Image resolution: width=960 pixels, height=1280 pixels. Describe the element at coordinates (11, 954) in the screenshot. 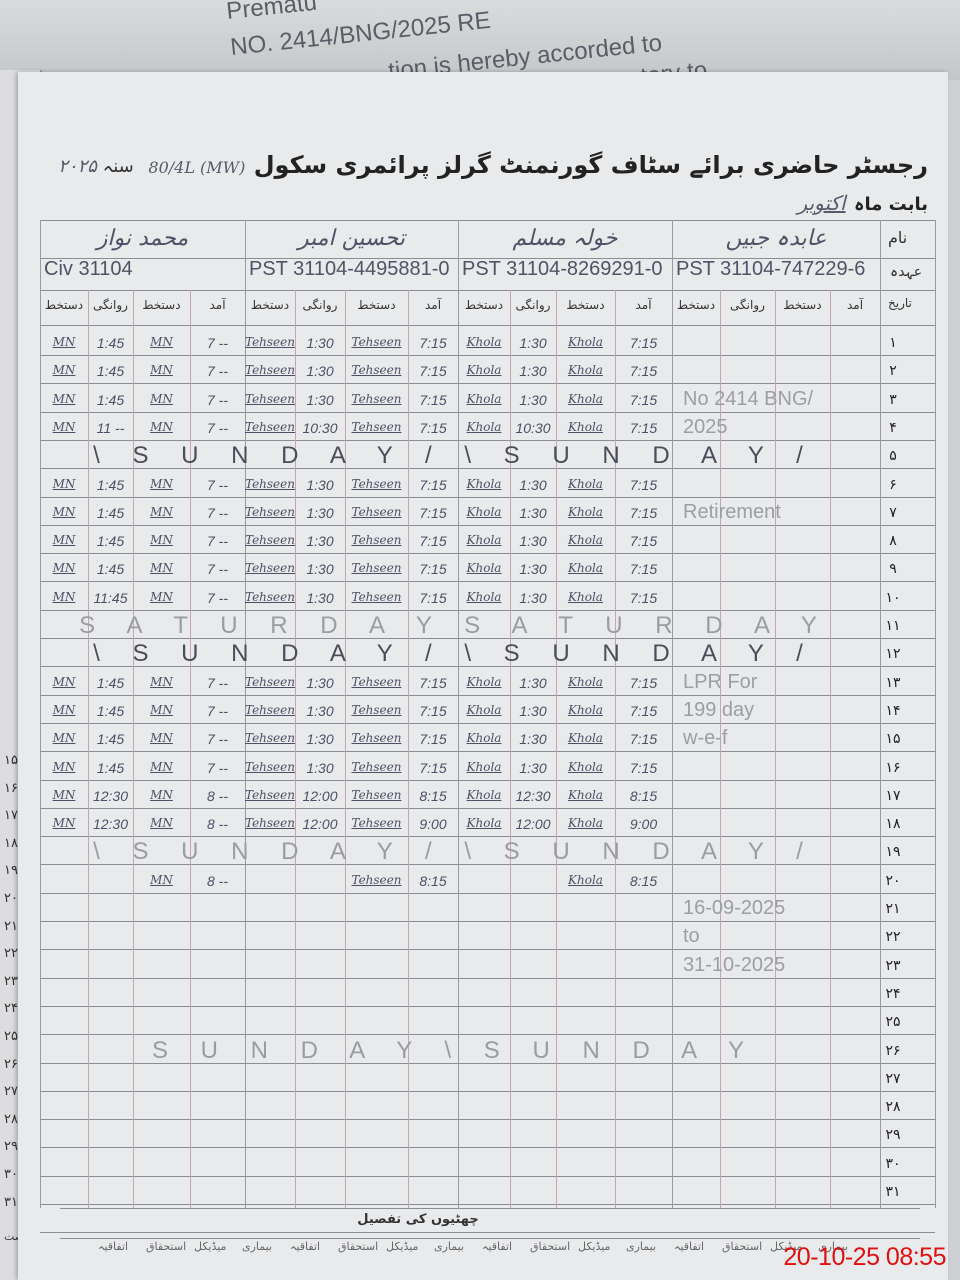

I see `left-page-row-number: ۲۲` at that location.